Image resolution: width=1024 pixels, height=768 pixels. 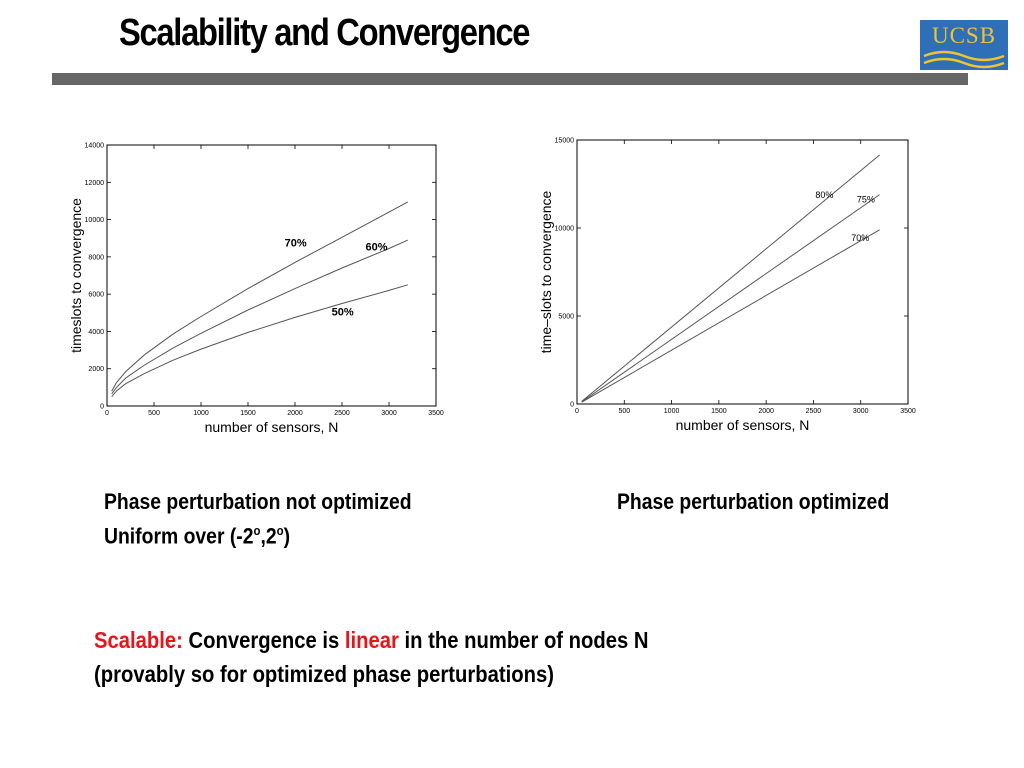 I want to click on y-tick-label: 2000, so click(x=96, y=369).